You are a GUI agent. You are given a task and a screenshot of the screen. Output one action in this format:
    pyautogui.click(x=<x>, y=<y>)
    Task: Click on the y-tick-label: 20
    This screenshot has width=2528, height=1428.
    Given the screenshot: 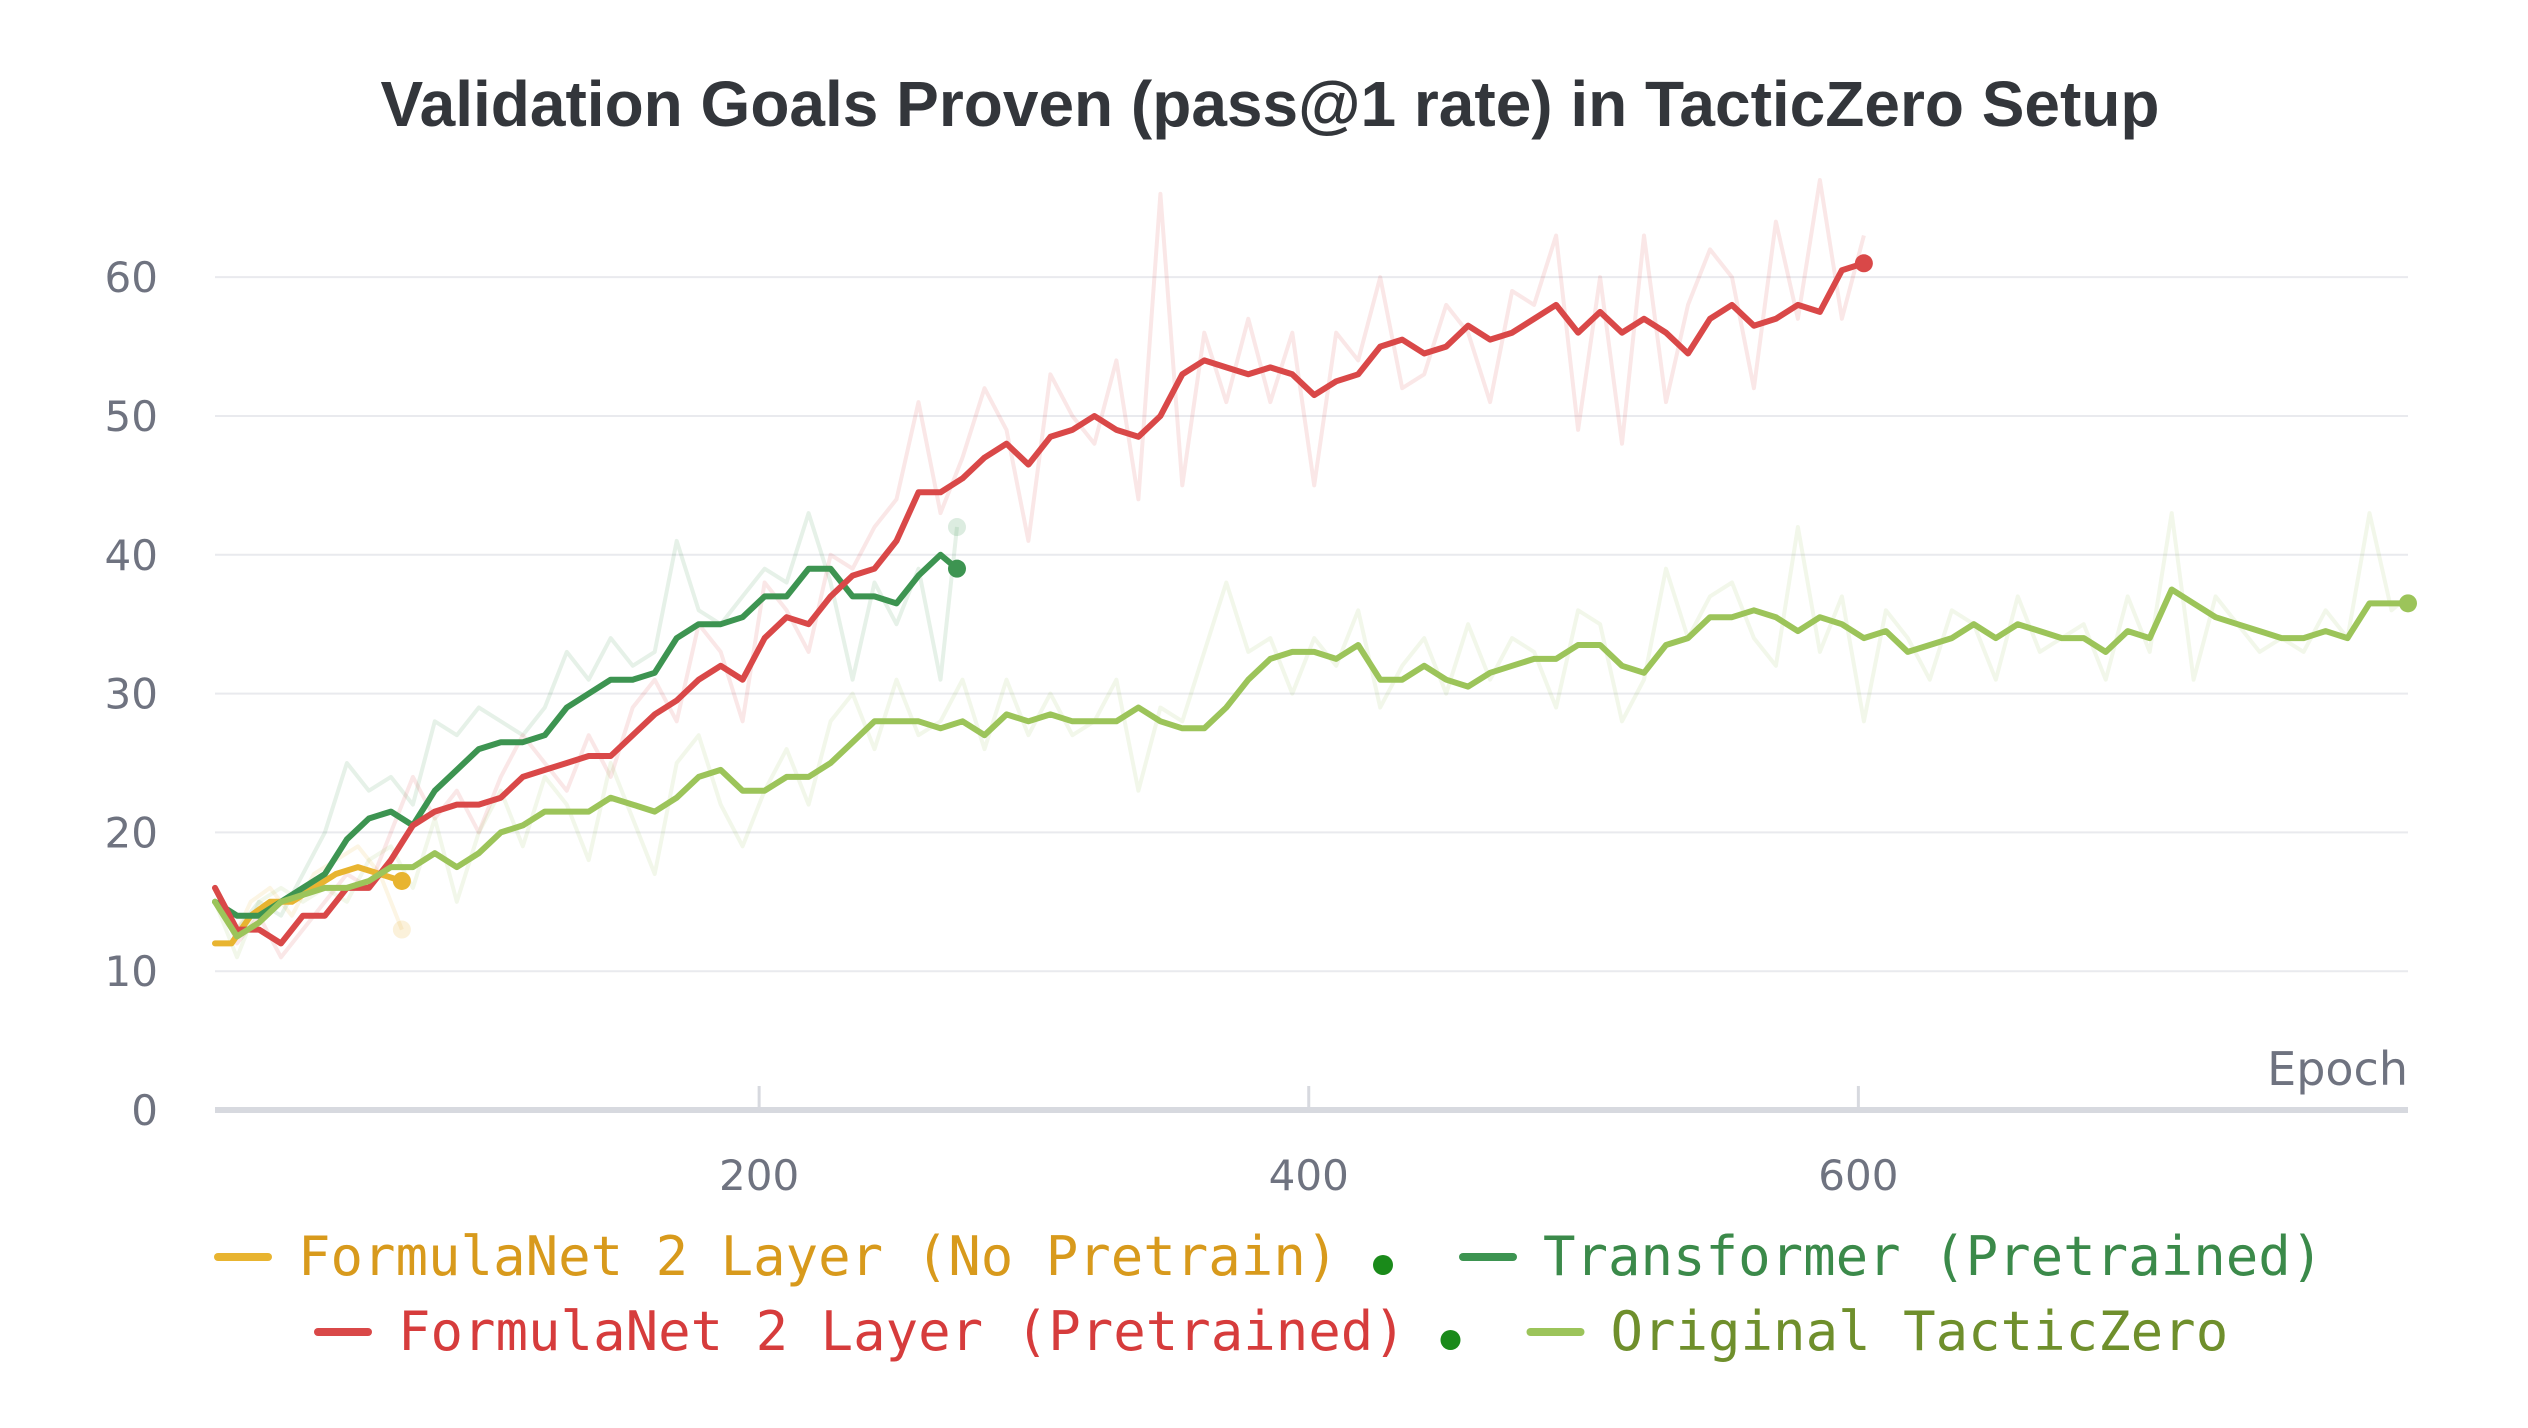 What is the action you would take?
    pyautogui.click(x=131, y=832)
    